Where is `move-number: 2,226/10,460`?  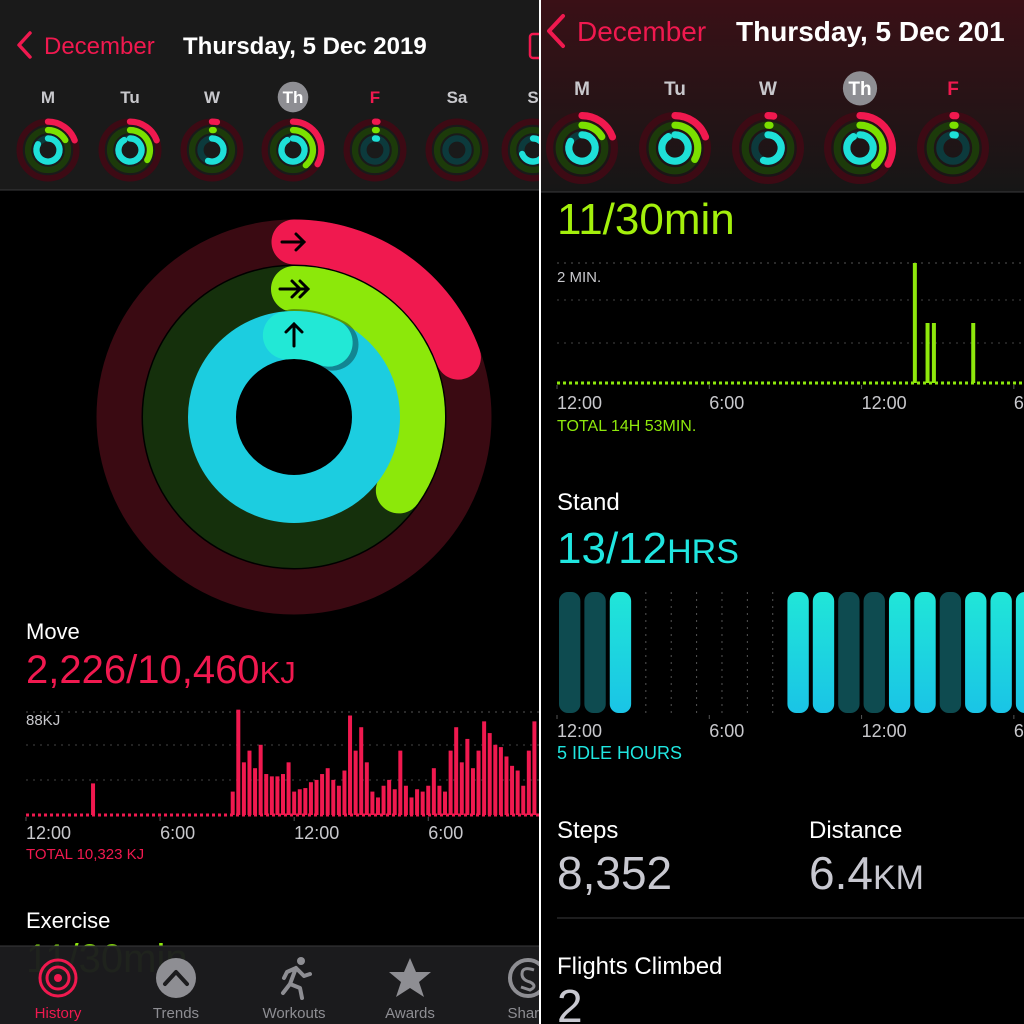
move-number: 2,226/10,460 is located at coordinates (143, 670).